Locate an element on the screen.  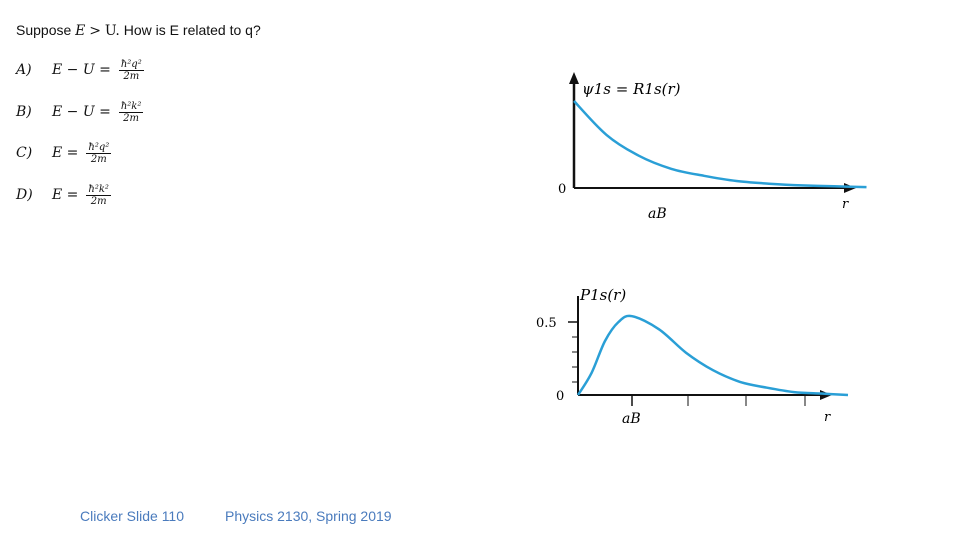
y-axis-label: ψ1s = R1s(r) is located at coordinates (631, 89).